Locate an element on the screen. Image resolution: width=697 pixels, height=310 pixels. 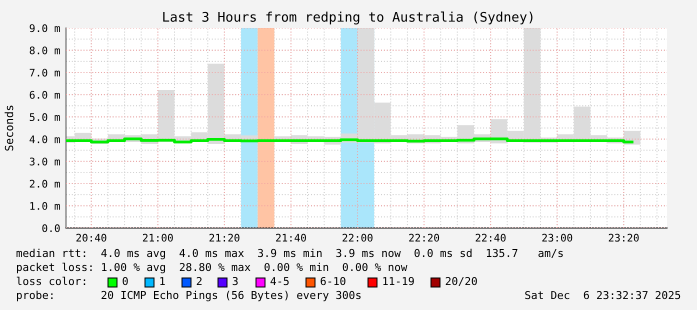
y-tick-label: 4.0 m is located at coordinates (45, 139).